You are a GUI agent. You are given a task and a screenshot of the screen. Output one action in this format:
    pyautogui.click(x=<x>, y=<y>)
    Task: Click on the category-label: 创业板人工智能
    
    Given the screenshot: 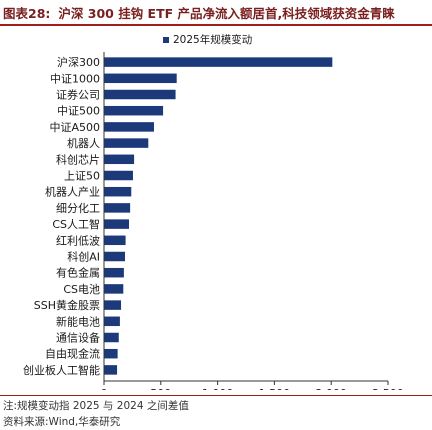 What is the action you would take?
    pyautogui.click(x=61, y=370)
    